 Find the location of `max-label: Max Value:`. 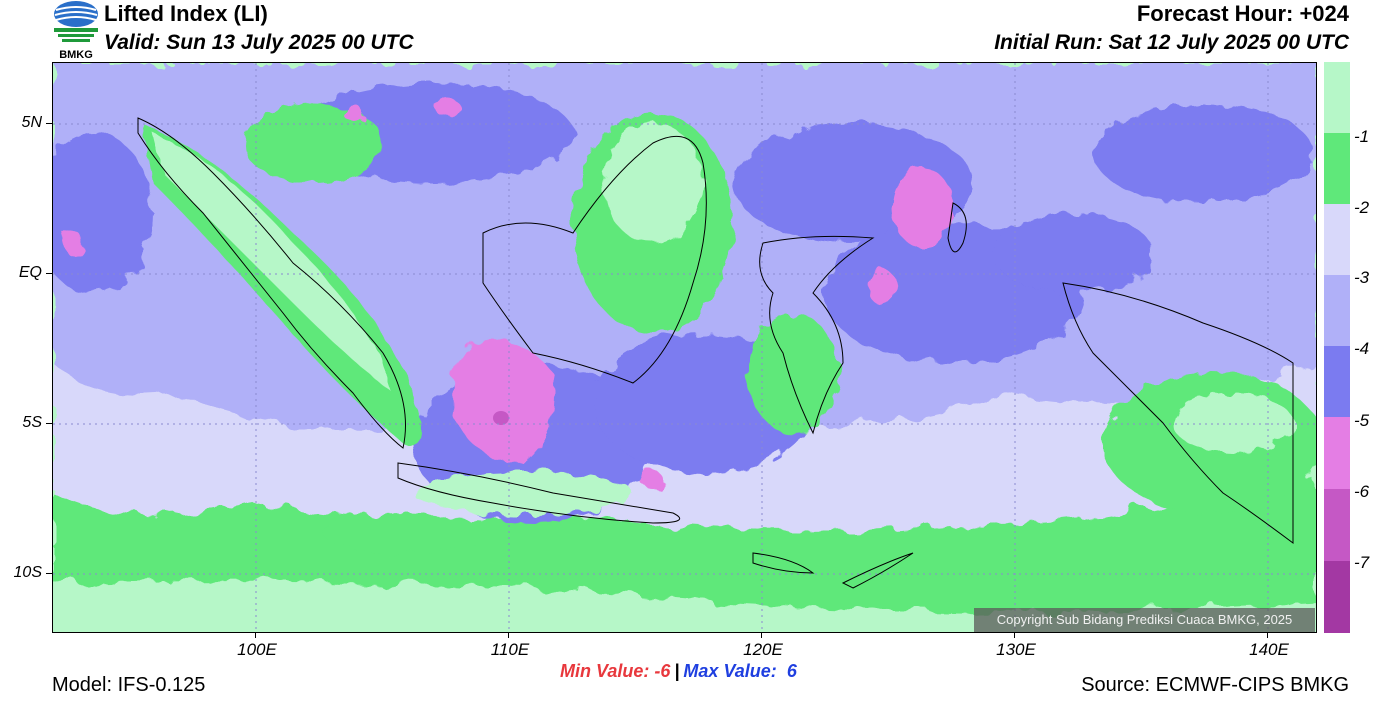

max-label: Max Value: is located at coordinates (730, 671).